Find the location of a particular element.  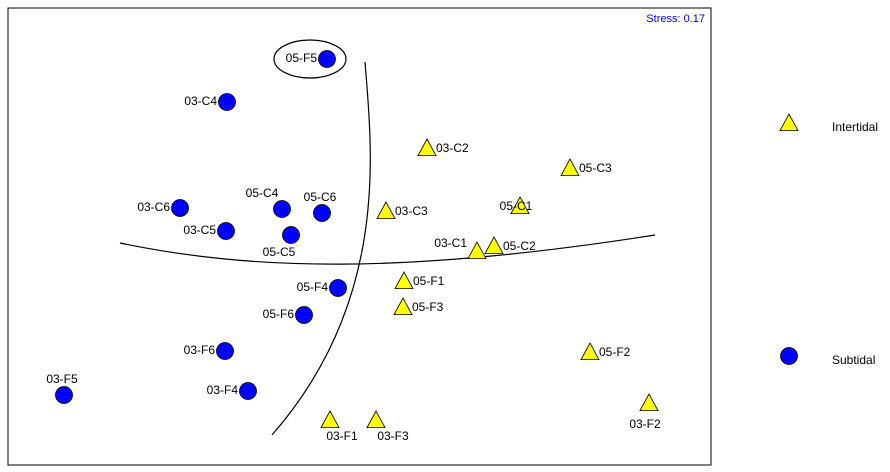

point-label: 05-F2 is located at coordinates (615, 352).